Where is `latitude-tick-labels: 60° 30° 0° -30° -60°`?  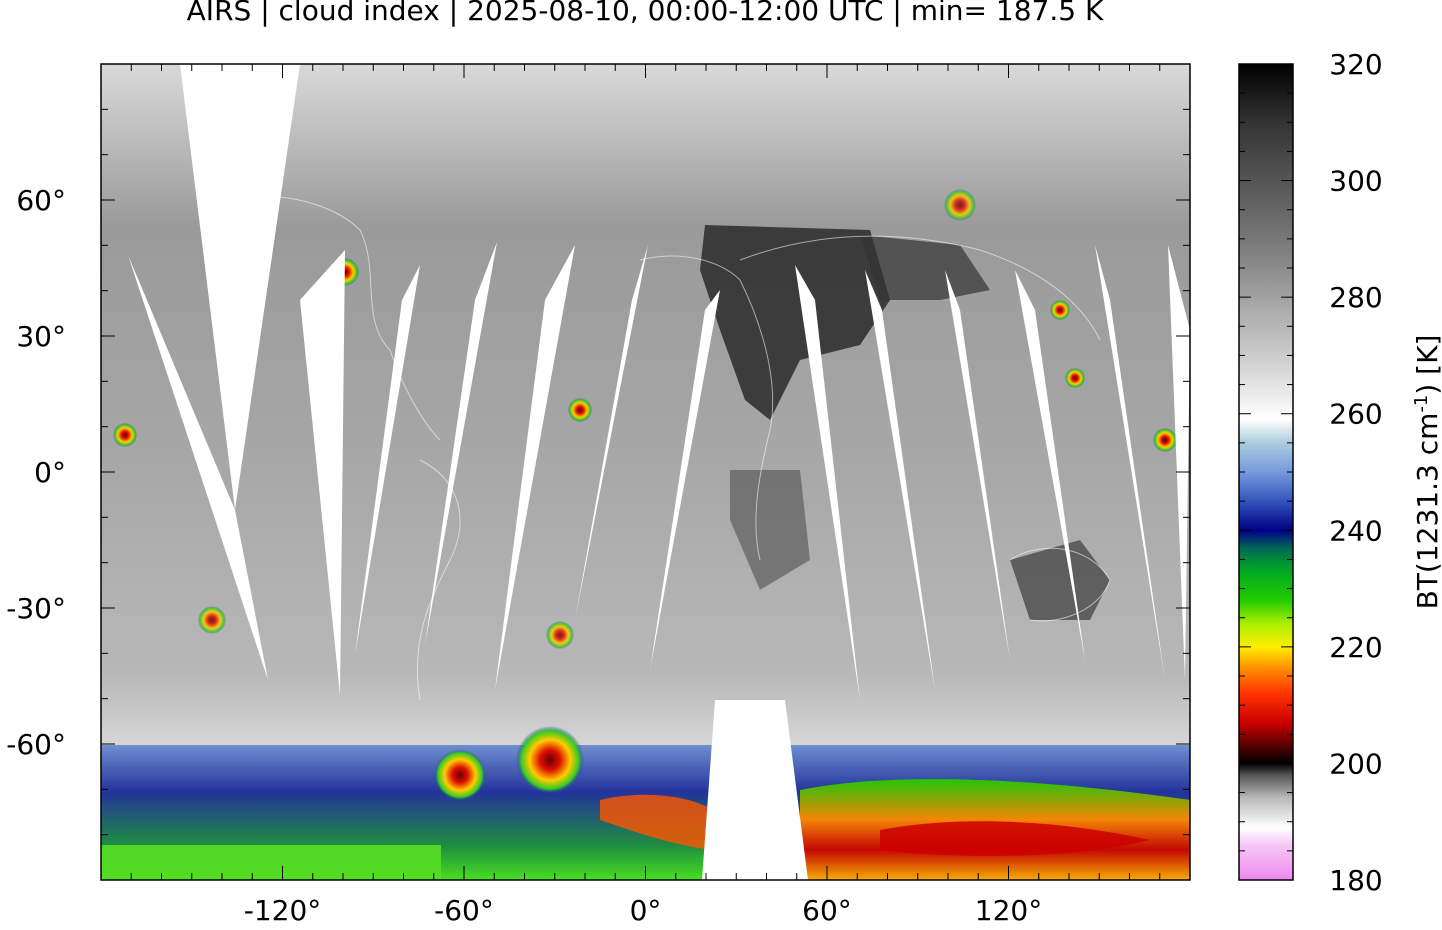 latitude-tick-labels: 60° 30° 0° -30° -60° is located at coordinates (36, 472).